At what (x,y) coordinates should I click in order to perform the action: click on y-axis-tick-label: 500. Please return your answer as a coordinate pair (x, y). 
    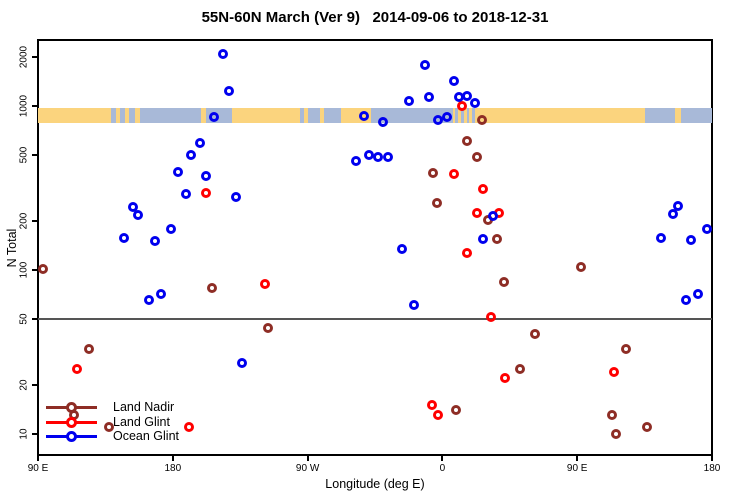
    Looking at the image, I should click on (24, 155).